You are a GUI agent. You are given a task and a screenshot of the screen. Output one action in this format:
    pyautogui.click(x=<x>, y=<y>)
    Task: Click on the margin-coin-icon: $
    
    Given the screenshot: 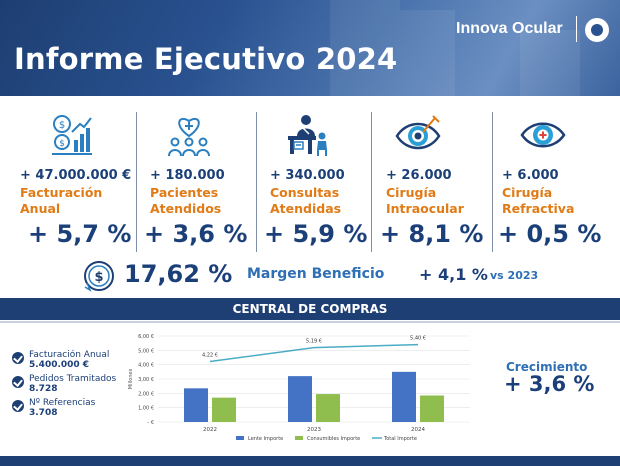 What is the action you would take?
    pyautogui.click(x=99, y=276)
    